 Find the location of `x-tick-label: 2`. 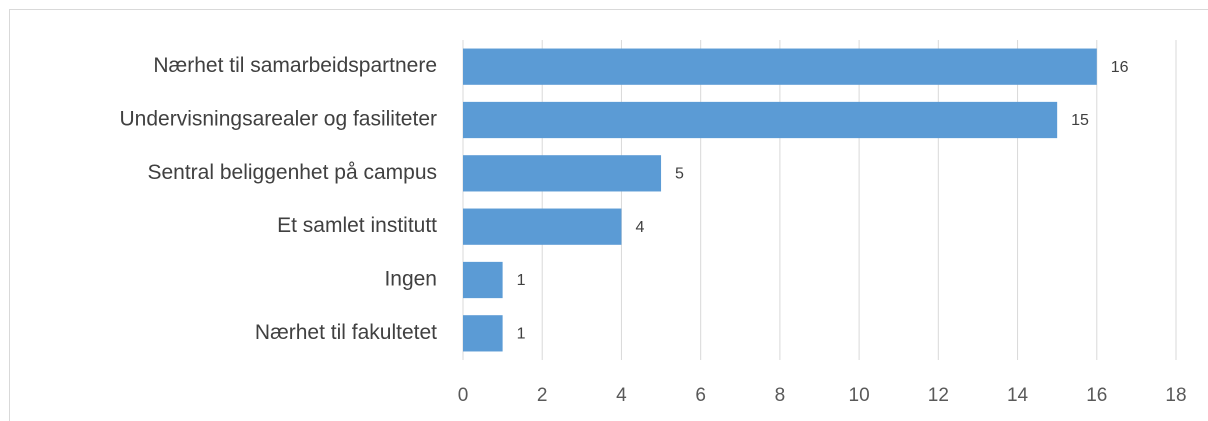

x-tick-label: 2 is located at coordinates (542, 395).